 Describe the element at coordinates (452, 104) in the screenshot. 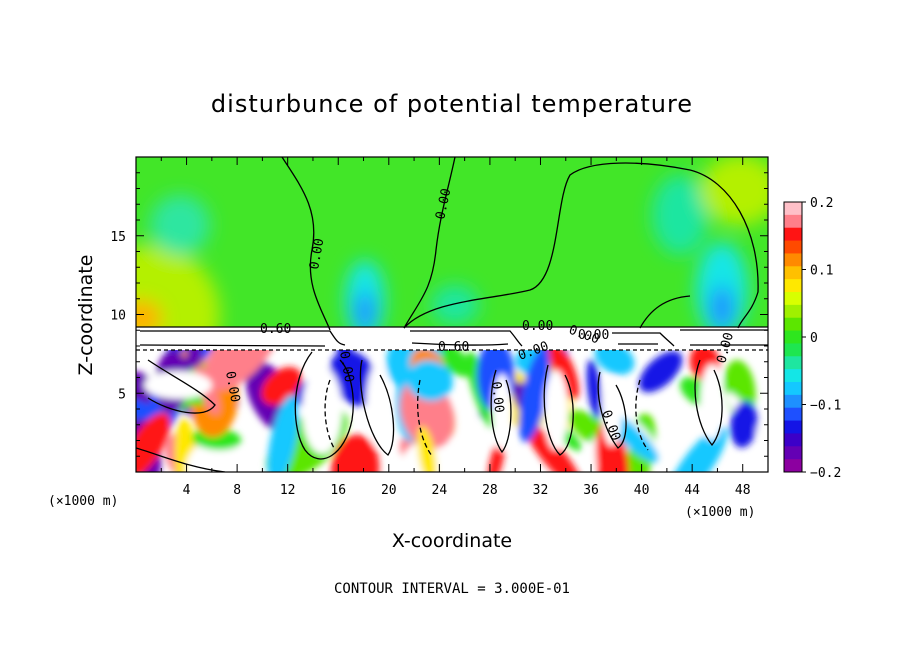

I see `chart-title: disturbunce of potential temperature` at that location.